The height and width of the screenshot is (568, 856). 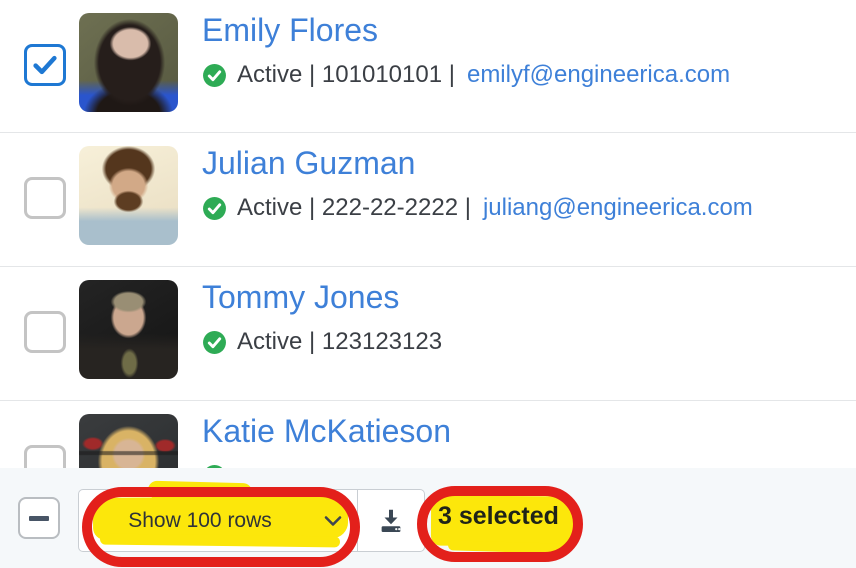 I want to click on user-name-link: Tommy Jones, so click(x=301, y=297).